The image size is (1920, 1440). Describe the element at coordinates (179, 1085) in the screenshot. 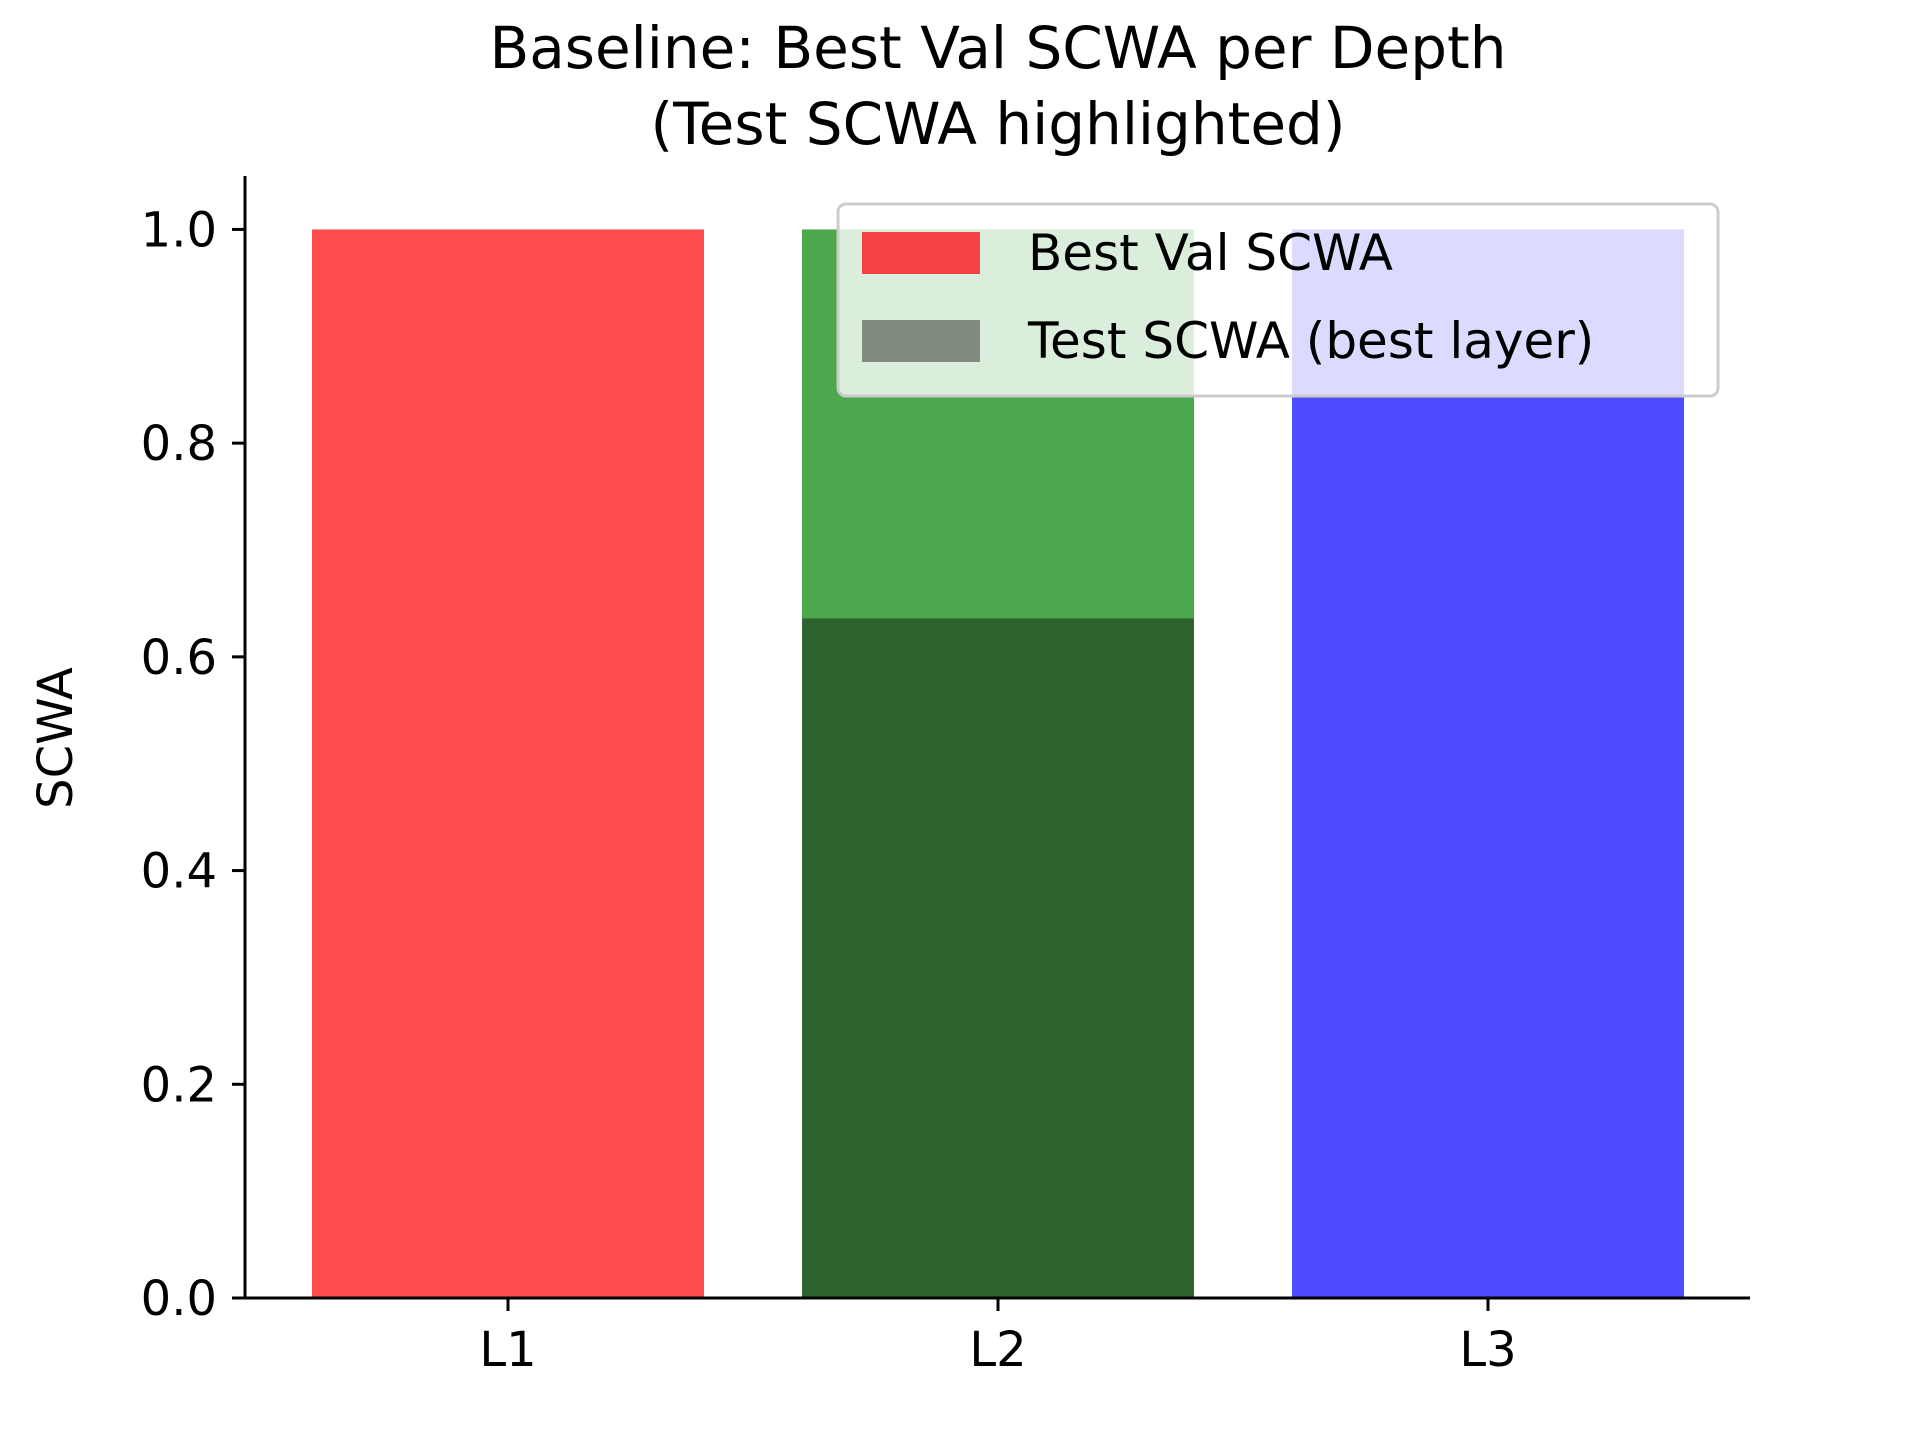

I see `y-tick-label: 0.2` at that location.